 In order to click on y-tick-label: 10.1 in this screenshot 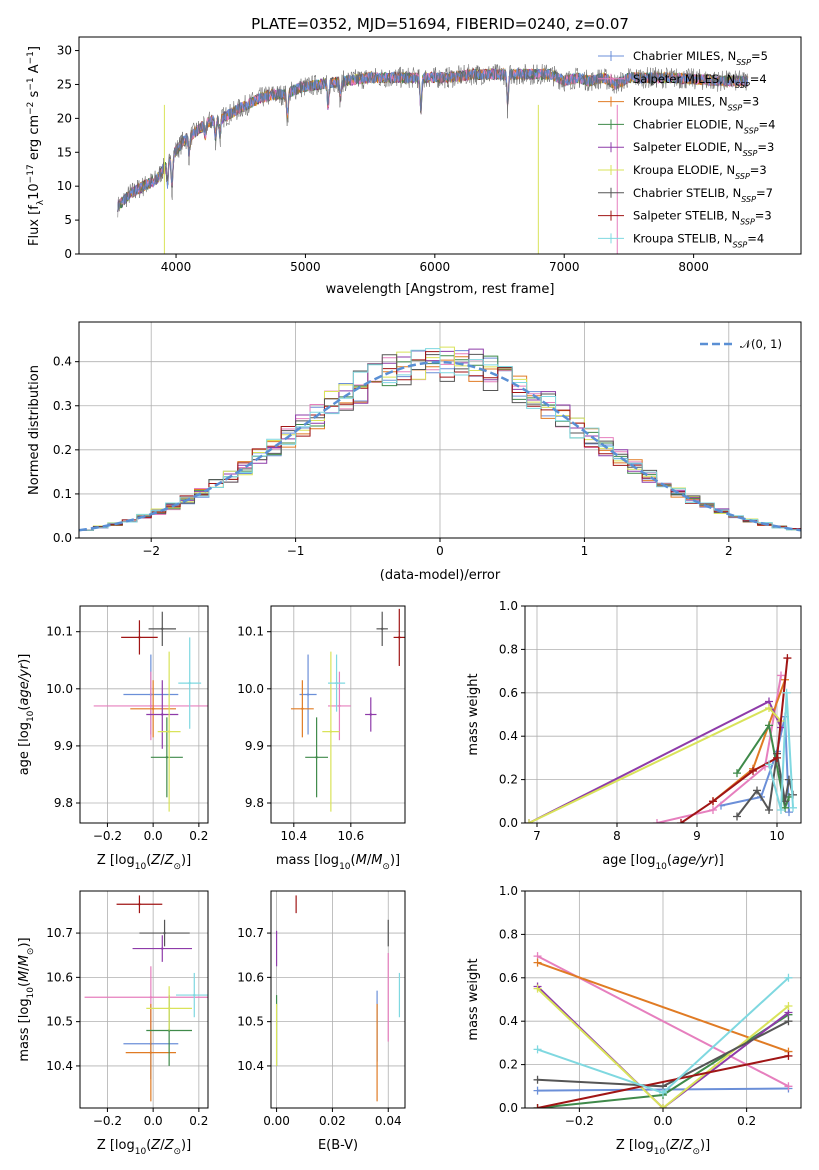, I will do `click(59, 632)`.